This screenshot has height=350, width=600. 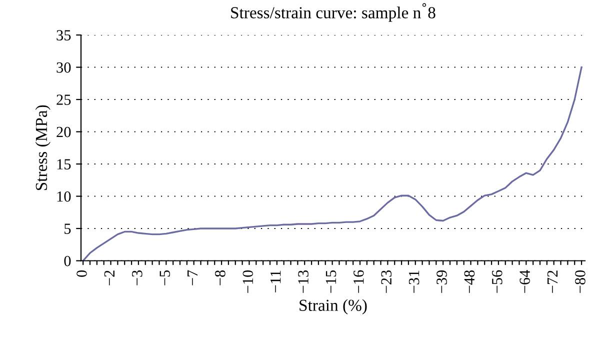 I want to click on y-tick-label: 0, so click(x=67, y=261).